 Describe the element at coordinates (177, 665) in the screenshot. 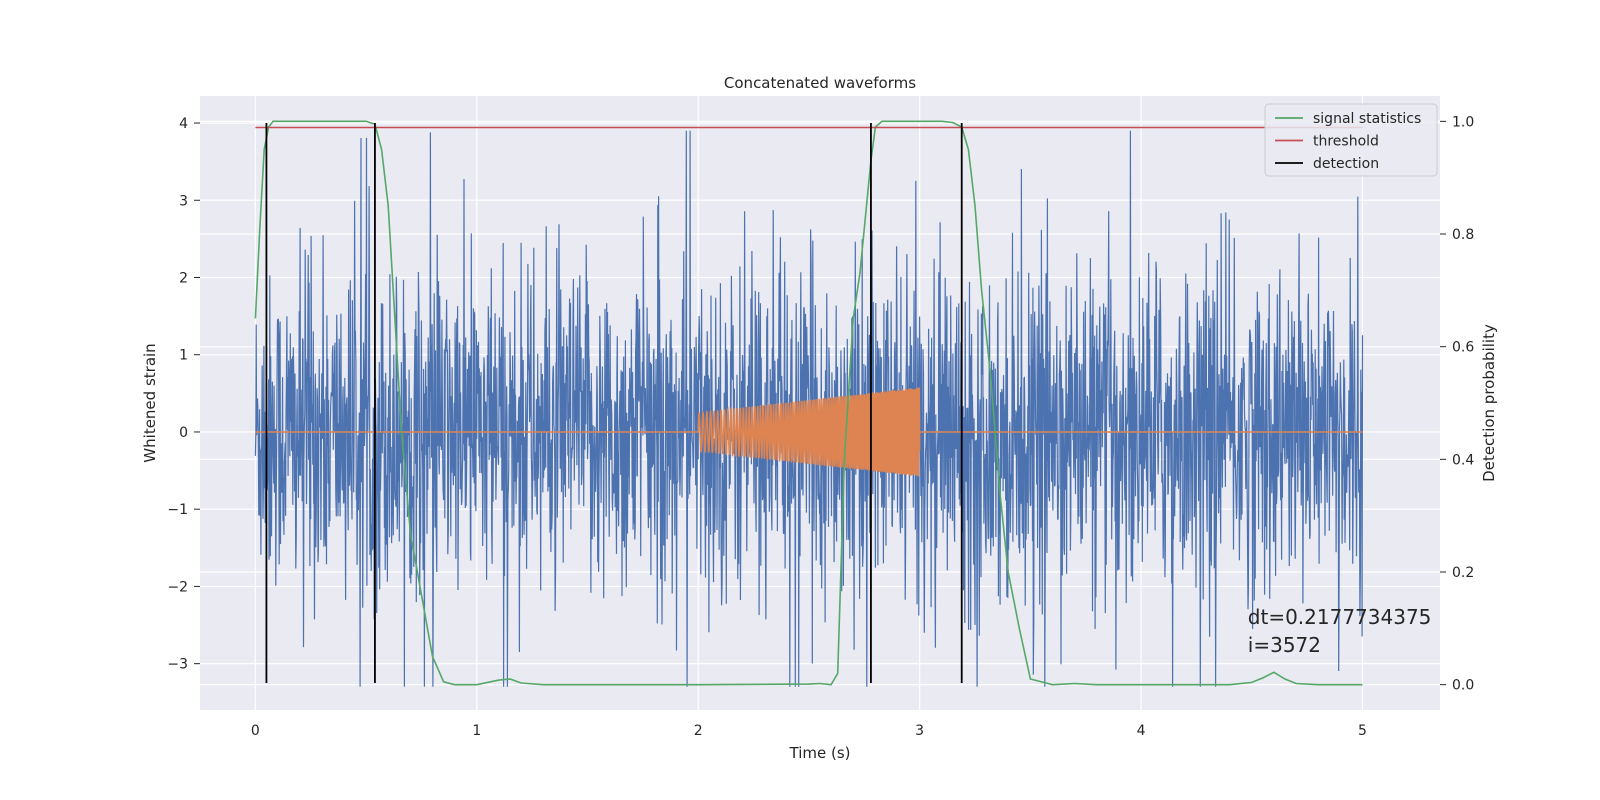

I see `y-tick-label-left: −3` at that location.